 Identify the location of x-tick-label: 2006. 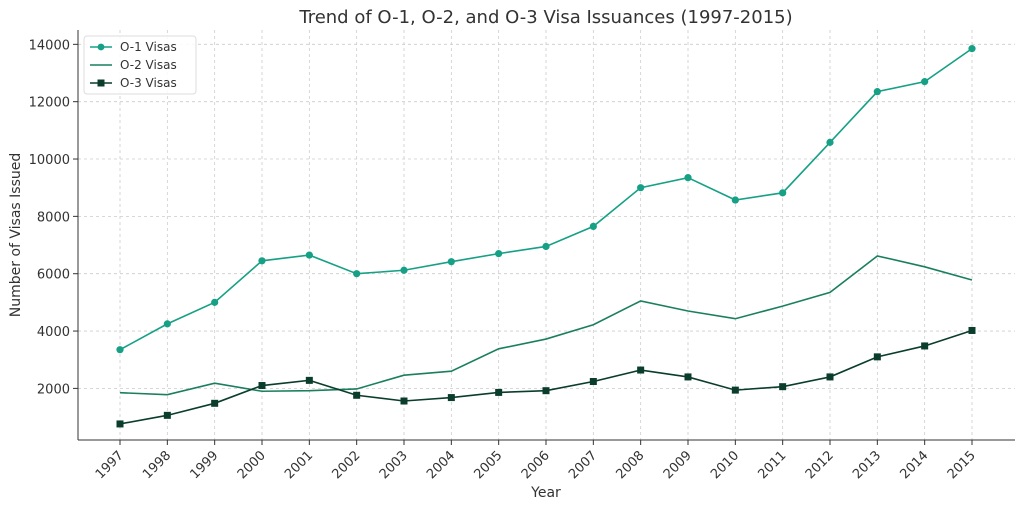
(536, 465).